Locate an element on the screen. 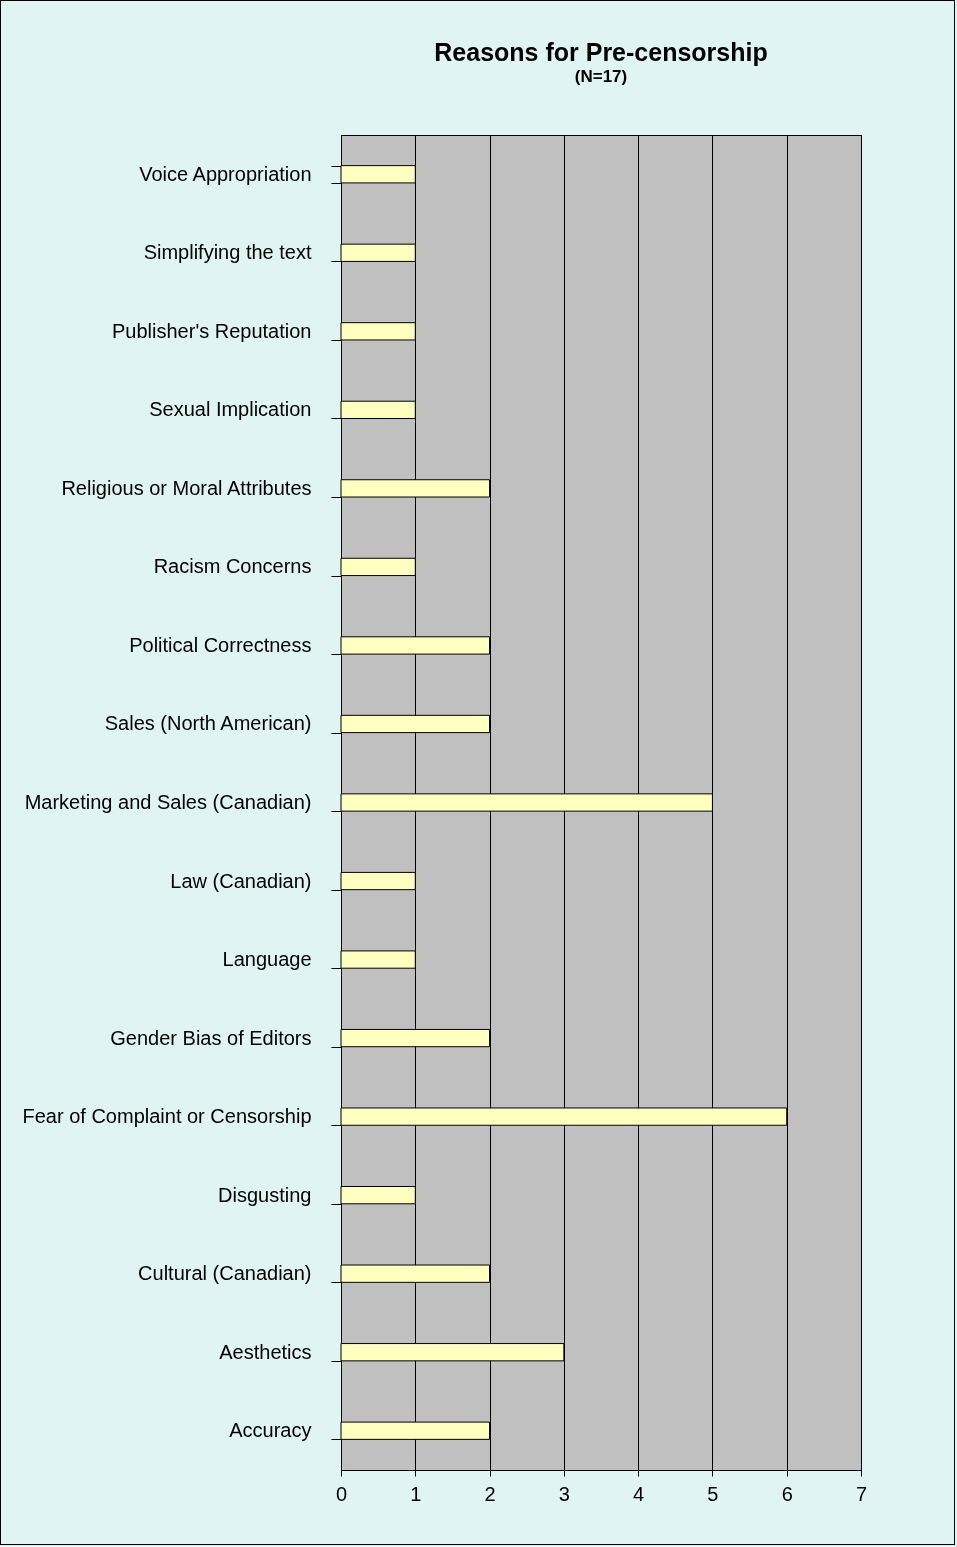 The height and width of the screenshot is (1547, 957). y-tick-label: Accuracy is located at coordinates (270, 1430).